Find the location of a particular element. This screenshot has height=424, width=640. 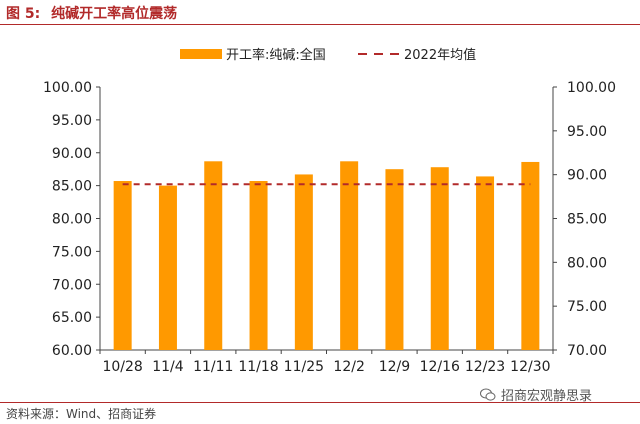

figure-title: 图 5: 纯碱开工率高位震荡 is located at coordinates (91, 13).